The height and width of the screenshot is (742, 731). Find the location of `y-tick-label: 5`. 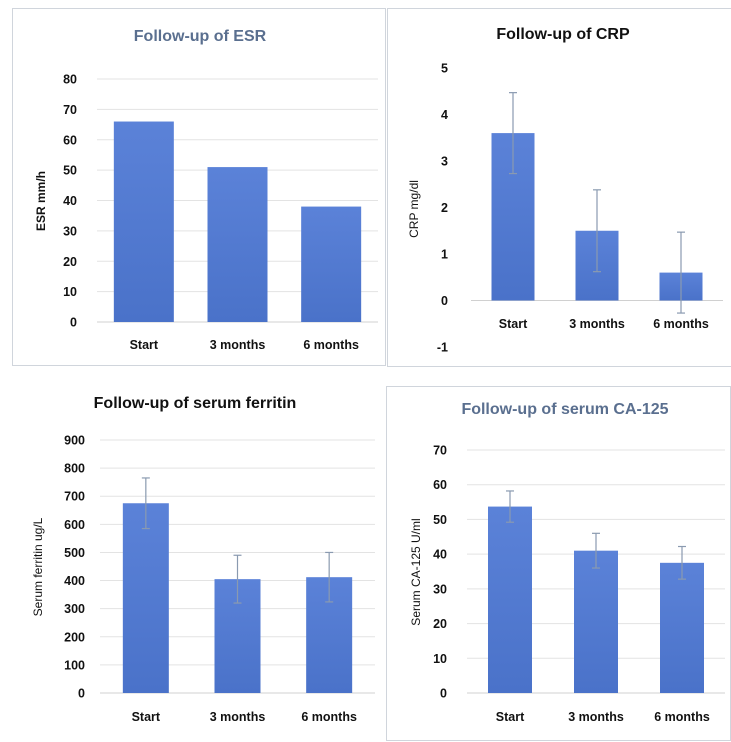

y-tick-label: 5 is located at coordinates (444, 69).